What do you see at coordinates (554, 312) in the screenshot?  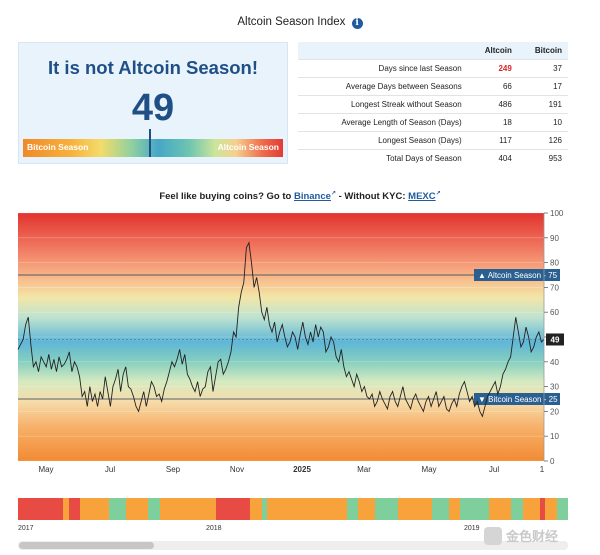 I see `y-tick-label: 60` at bounding box center [554, 312].